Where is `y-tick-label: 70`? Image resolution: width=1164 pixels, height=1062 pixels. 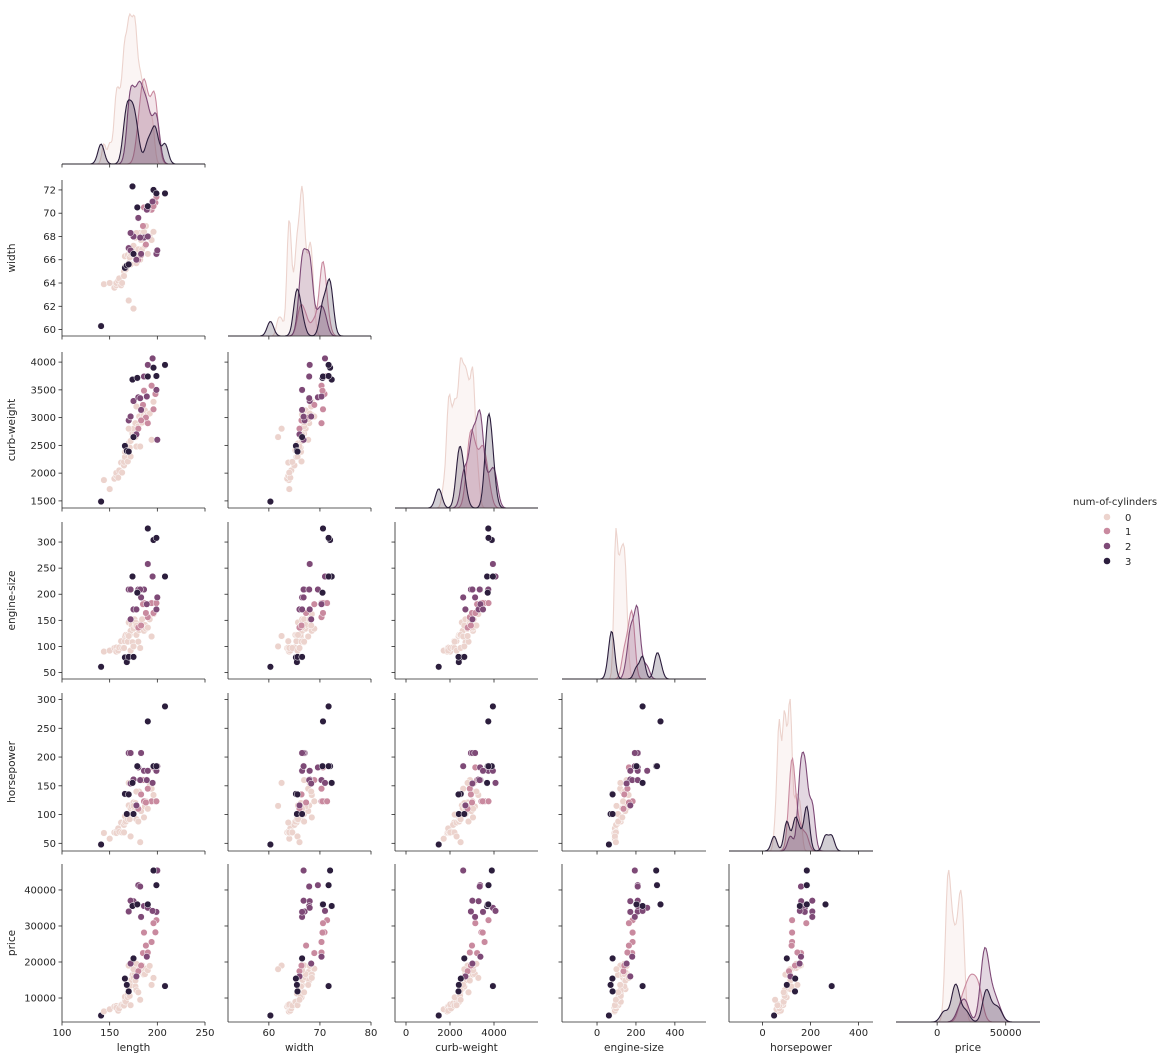
y-tick-label: 70 is located at coordinates (49, 214).